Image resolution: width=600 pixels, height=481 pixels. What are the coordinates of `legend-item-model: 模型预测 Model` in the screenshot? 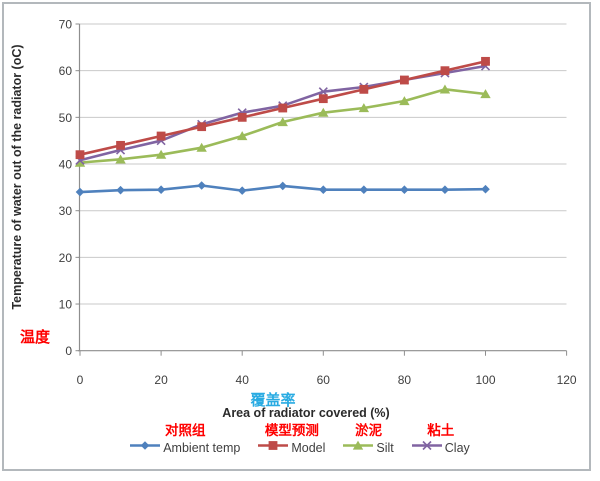 It's located at (291, 439).